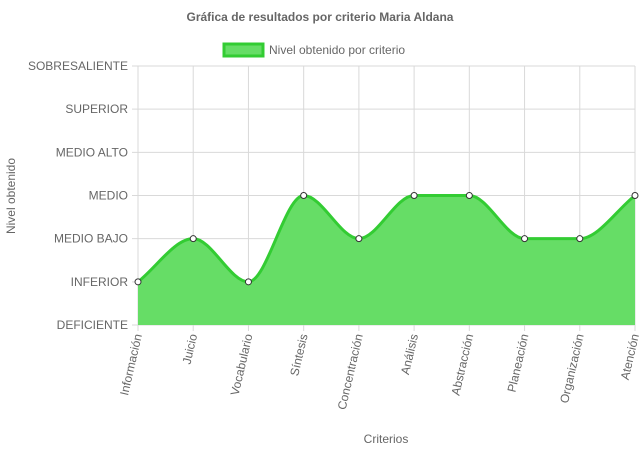 The width and height of the screenshot is (639, 452). Describe the element at coordinates (11, 196) in the screenshot. I see `y-axis-title: Nivel obtenido` at that location.